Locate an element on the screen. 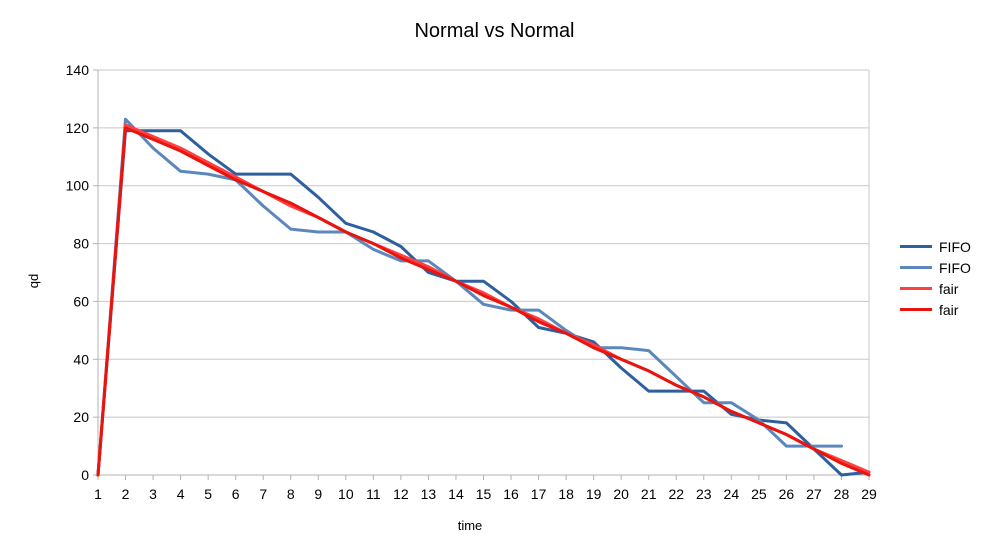 The image size is (989, 556). y-tick-label: 120 is located at coordinates (78, 128).